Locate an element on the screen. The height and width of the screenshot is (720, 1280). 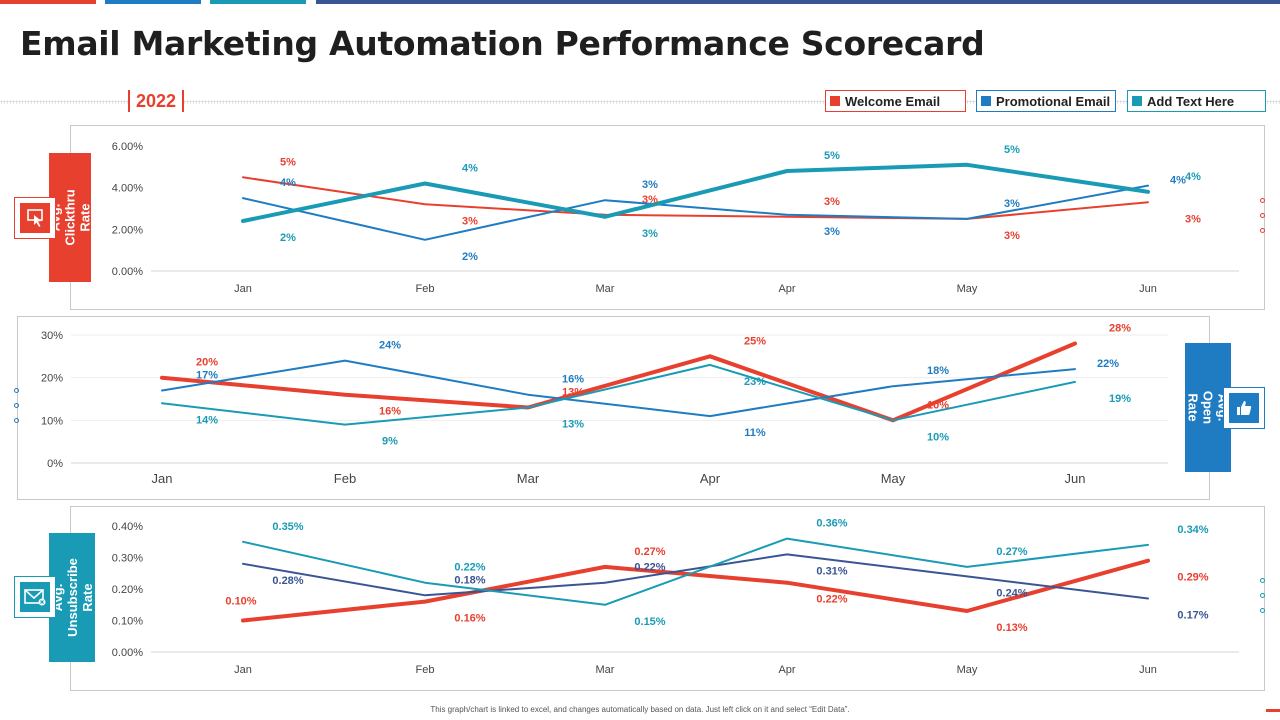
thumbs-up-icon is located at coordinates (1244, 408).